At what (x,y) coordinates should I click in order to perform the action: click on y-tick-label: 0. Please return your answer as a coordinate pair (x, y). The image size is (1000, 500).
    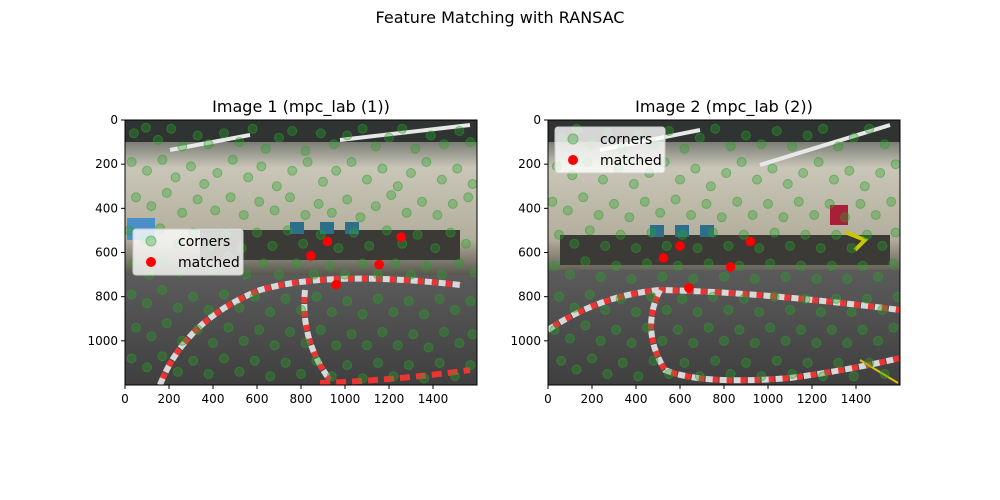
    Looking at the image, I should click on (114, 120).